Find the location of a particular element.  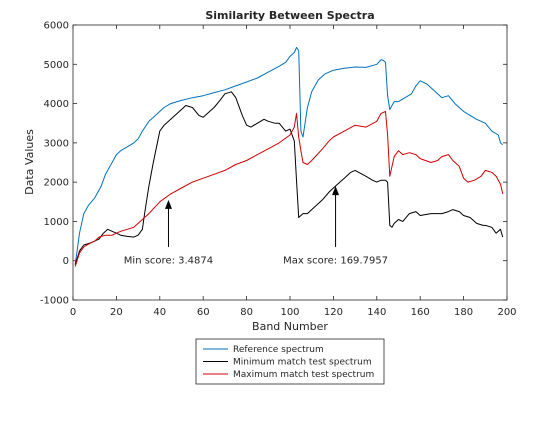

x-tick-label: 0 is located at coordinates (73, 312).